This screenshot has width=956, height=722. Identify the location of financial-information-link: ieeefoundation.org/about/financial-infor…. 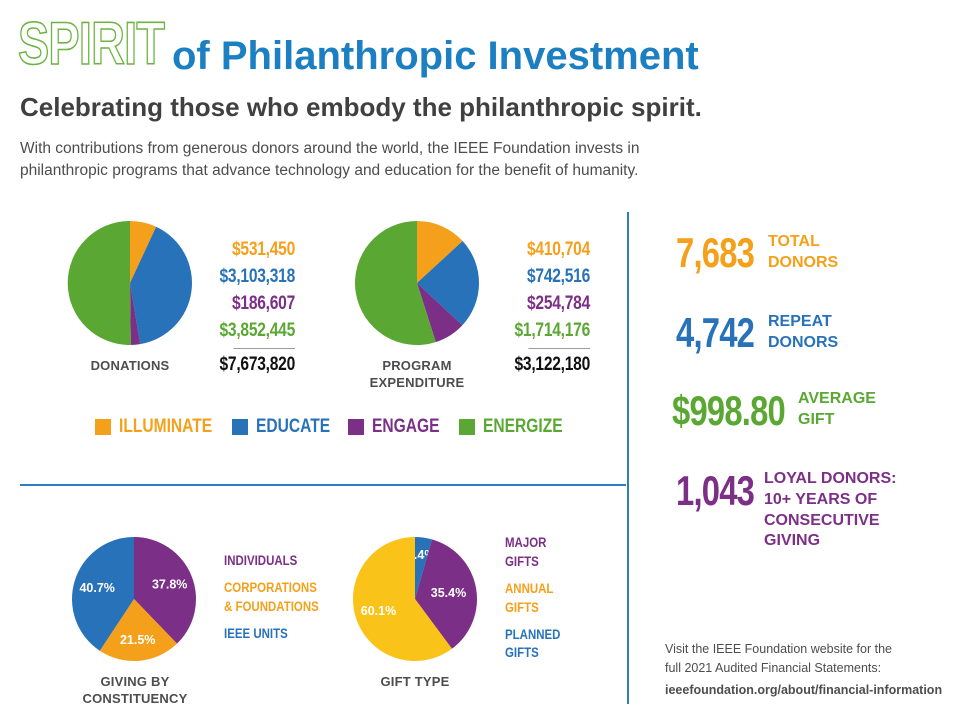
(804, 690).